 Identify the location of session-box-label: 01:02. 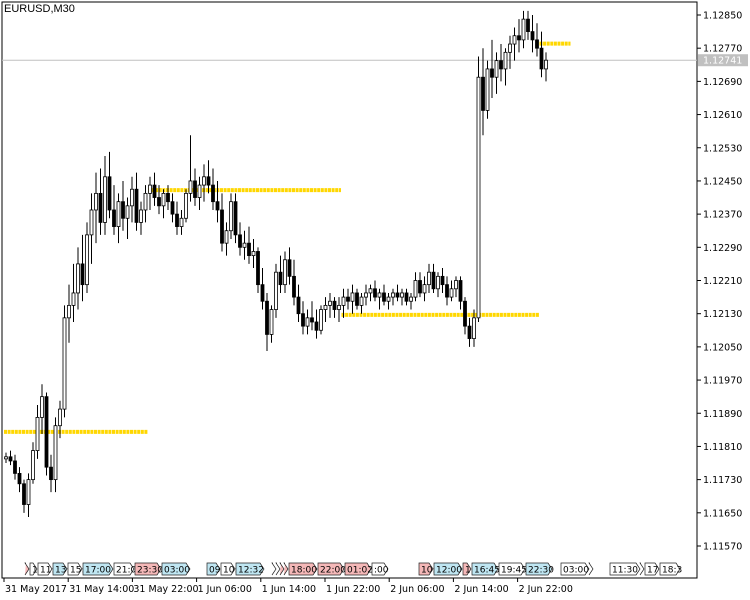
(360, 571).